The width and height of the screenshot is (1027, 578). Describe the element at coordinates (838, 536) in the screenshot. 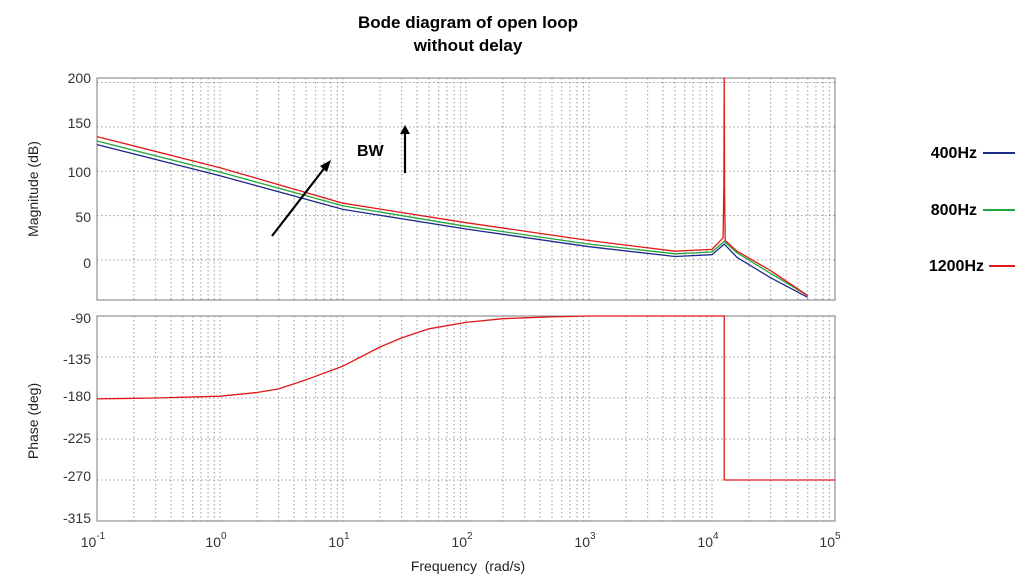

I see `x-tick-exponent: 5` at that location.